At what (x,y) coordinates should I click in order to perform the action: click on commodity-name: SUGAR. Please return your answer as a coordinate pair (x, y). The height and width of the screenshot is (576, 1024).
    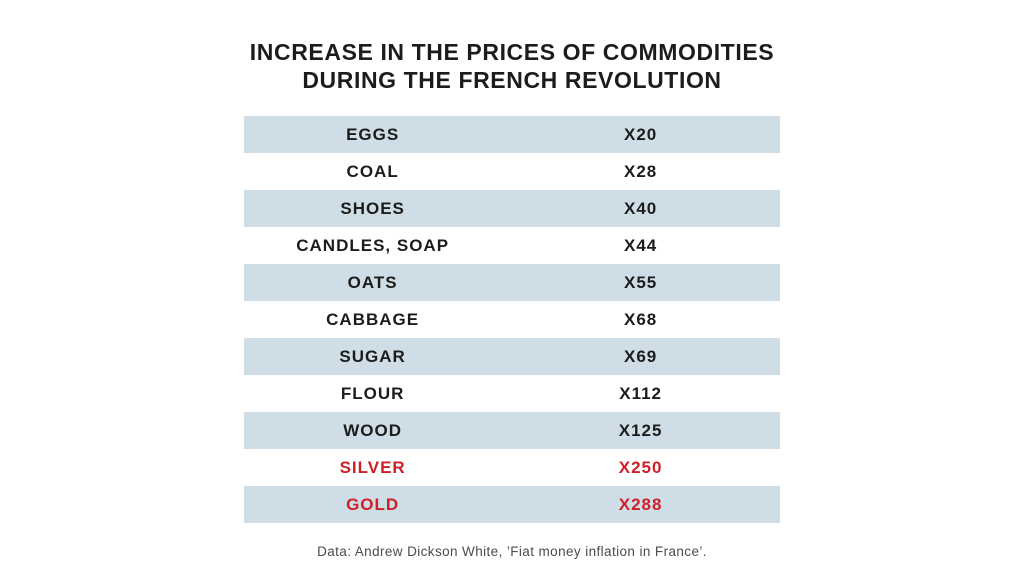
    Looking at the image, I should click on (372, 356).